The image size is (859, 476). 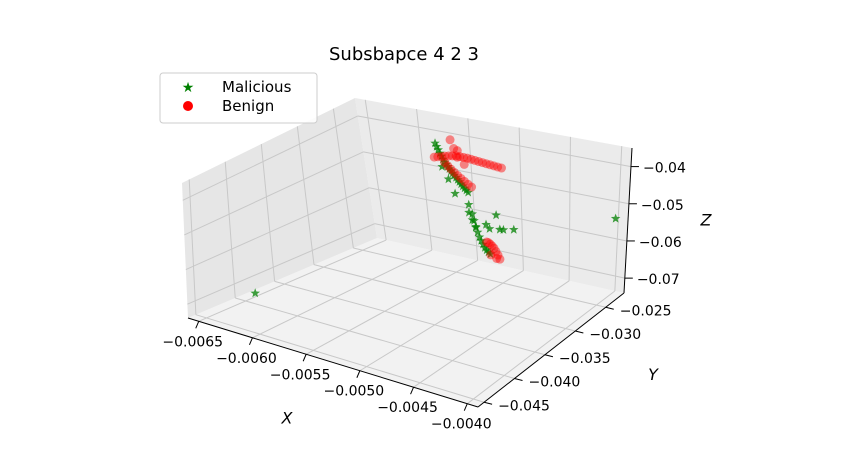 What do you see at coordinates (228, 106) in the screenshot?
I see `legend-entry-benign: Benign` at bounding box center [228, 106].